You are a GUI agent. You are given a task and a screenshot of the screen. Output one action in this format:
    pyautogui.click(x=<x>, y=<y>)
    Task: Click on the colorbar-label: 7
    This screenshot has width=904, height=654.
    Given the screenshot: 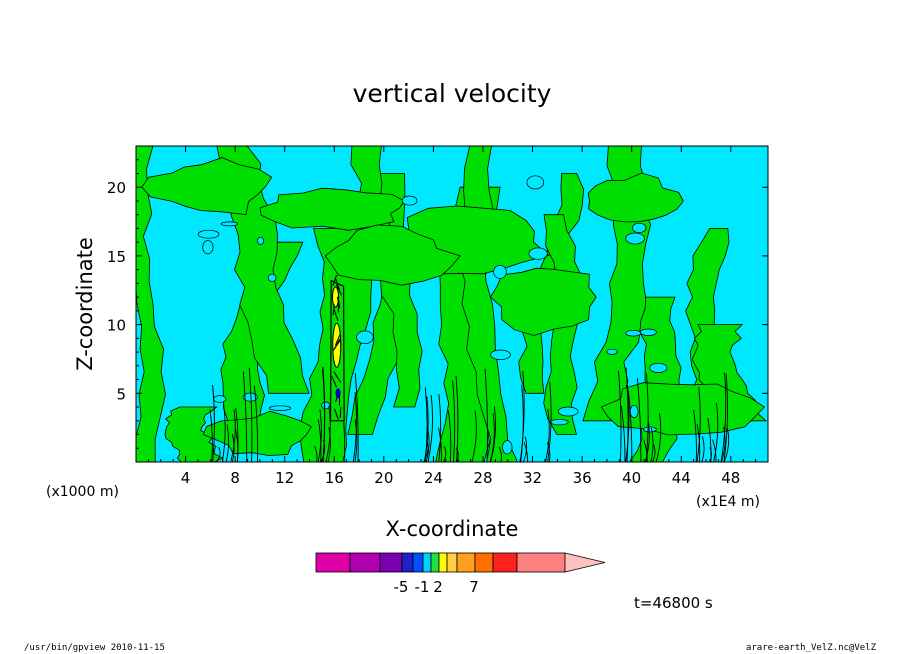 What is the action you would take?
    pyautogui.click(x=474, y=587)
    